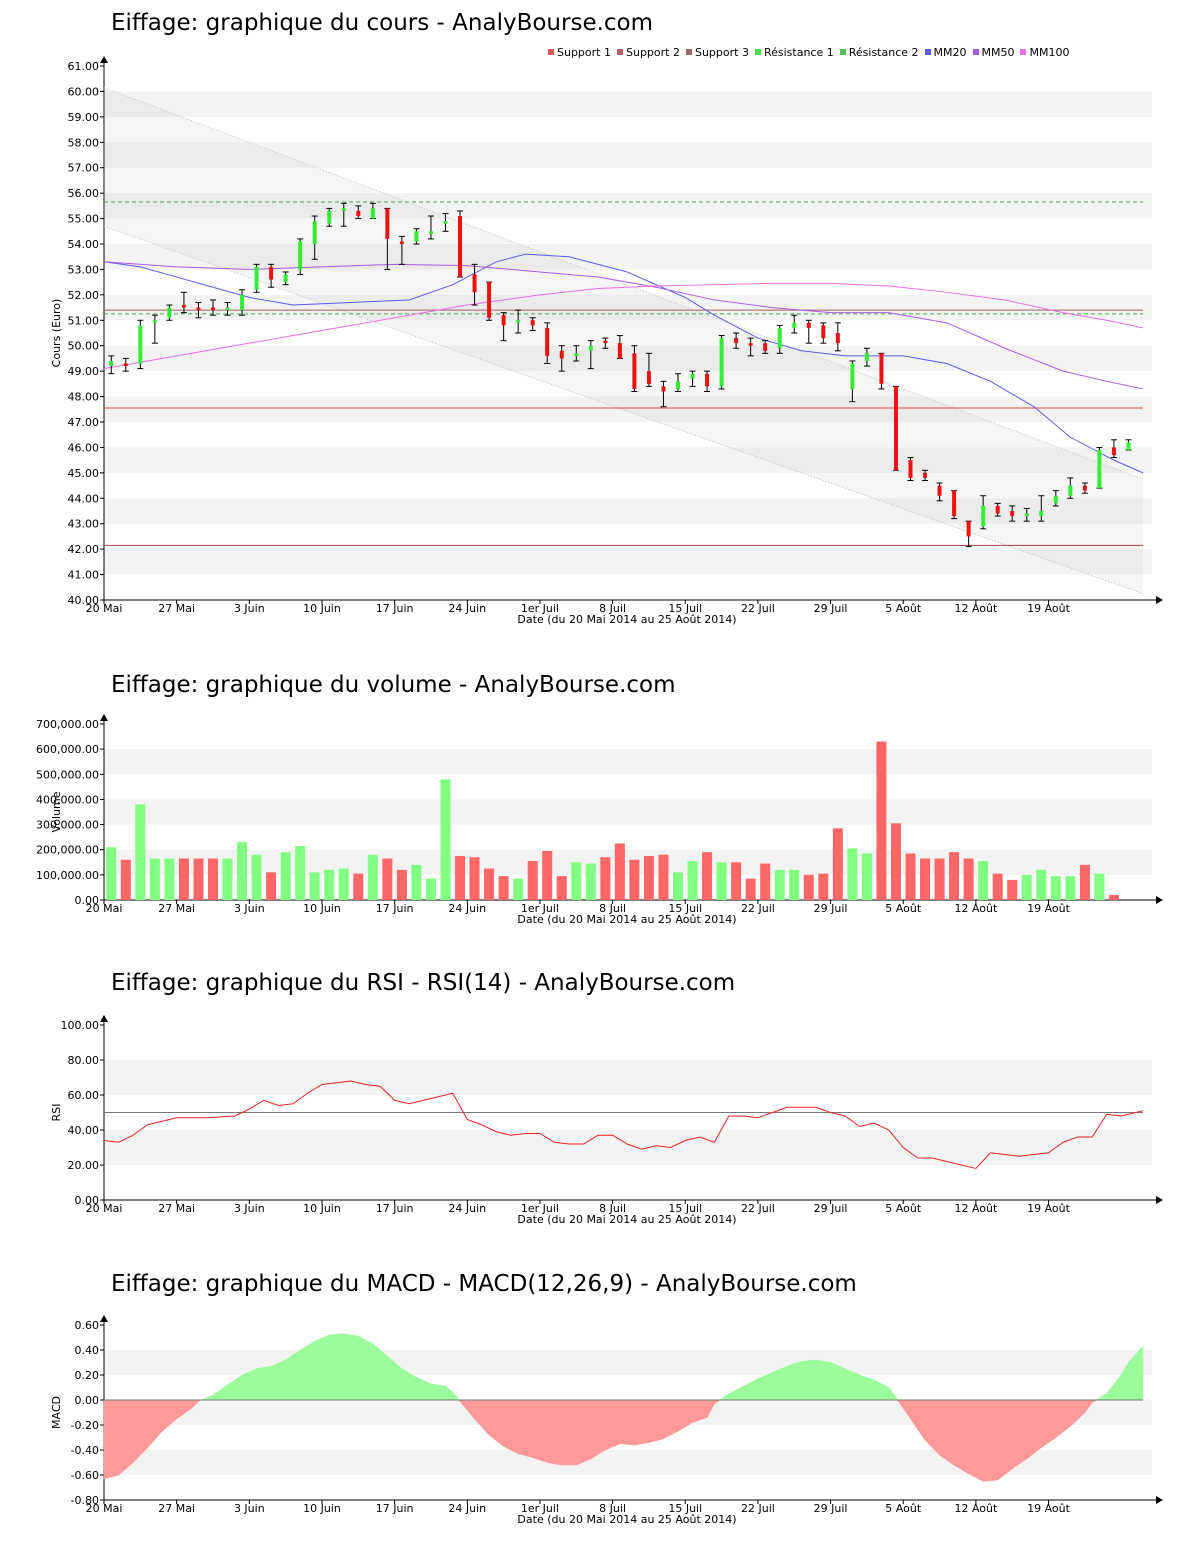  What do you see at coordinates (395, 1208) in the screenshot?
I see `x-tick-label: 17 Juin` at bounding box center [395, 1208].